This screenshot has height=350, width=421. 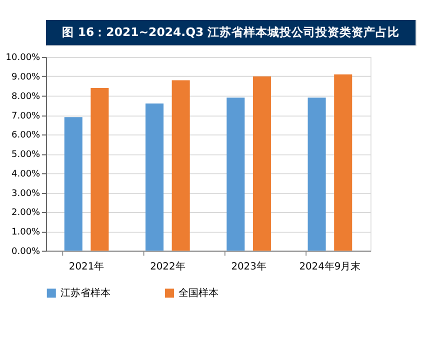 What do you see at coordinates (330, 266) in the screenshot?
I see `x-tick-label: 2024年9月末` at bounding box center [330, 266].